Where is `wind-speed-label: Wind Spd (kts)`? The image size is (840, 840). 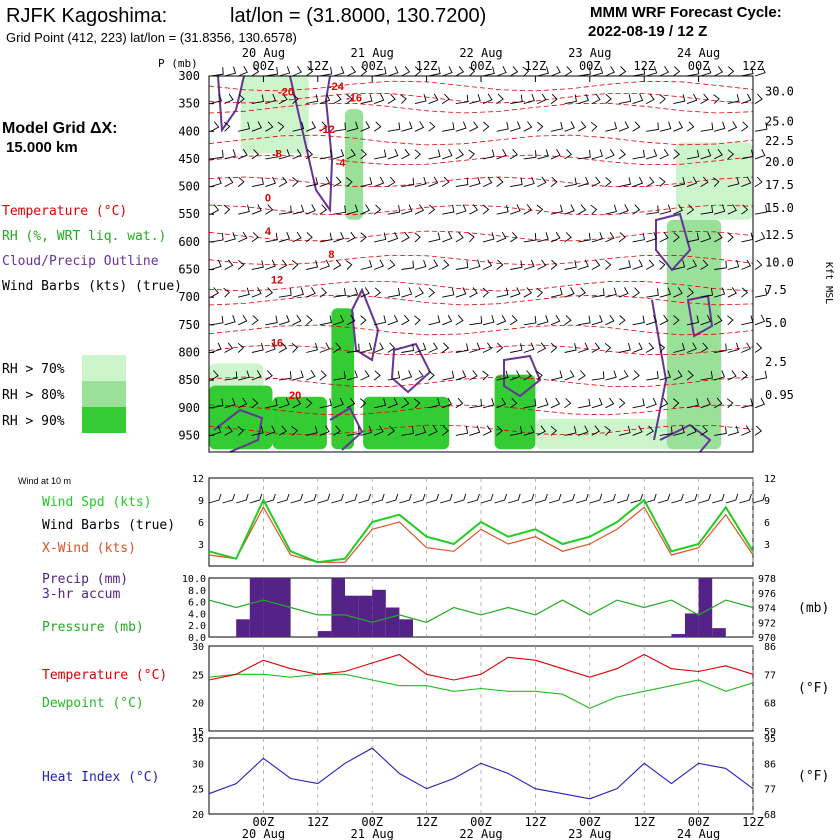 wind-speed-label: Wind Spd (kts) is located at coordinates (97, 502).